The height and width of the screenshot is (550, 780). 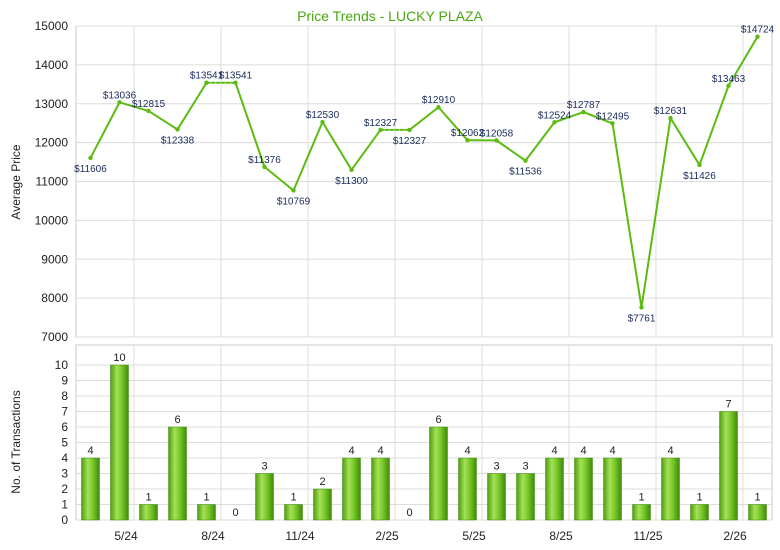 What do you see at coordinates (729, 79) in the screenshot?
I see `price-data-label: $13463` at bounding box center [729, 79].